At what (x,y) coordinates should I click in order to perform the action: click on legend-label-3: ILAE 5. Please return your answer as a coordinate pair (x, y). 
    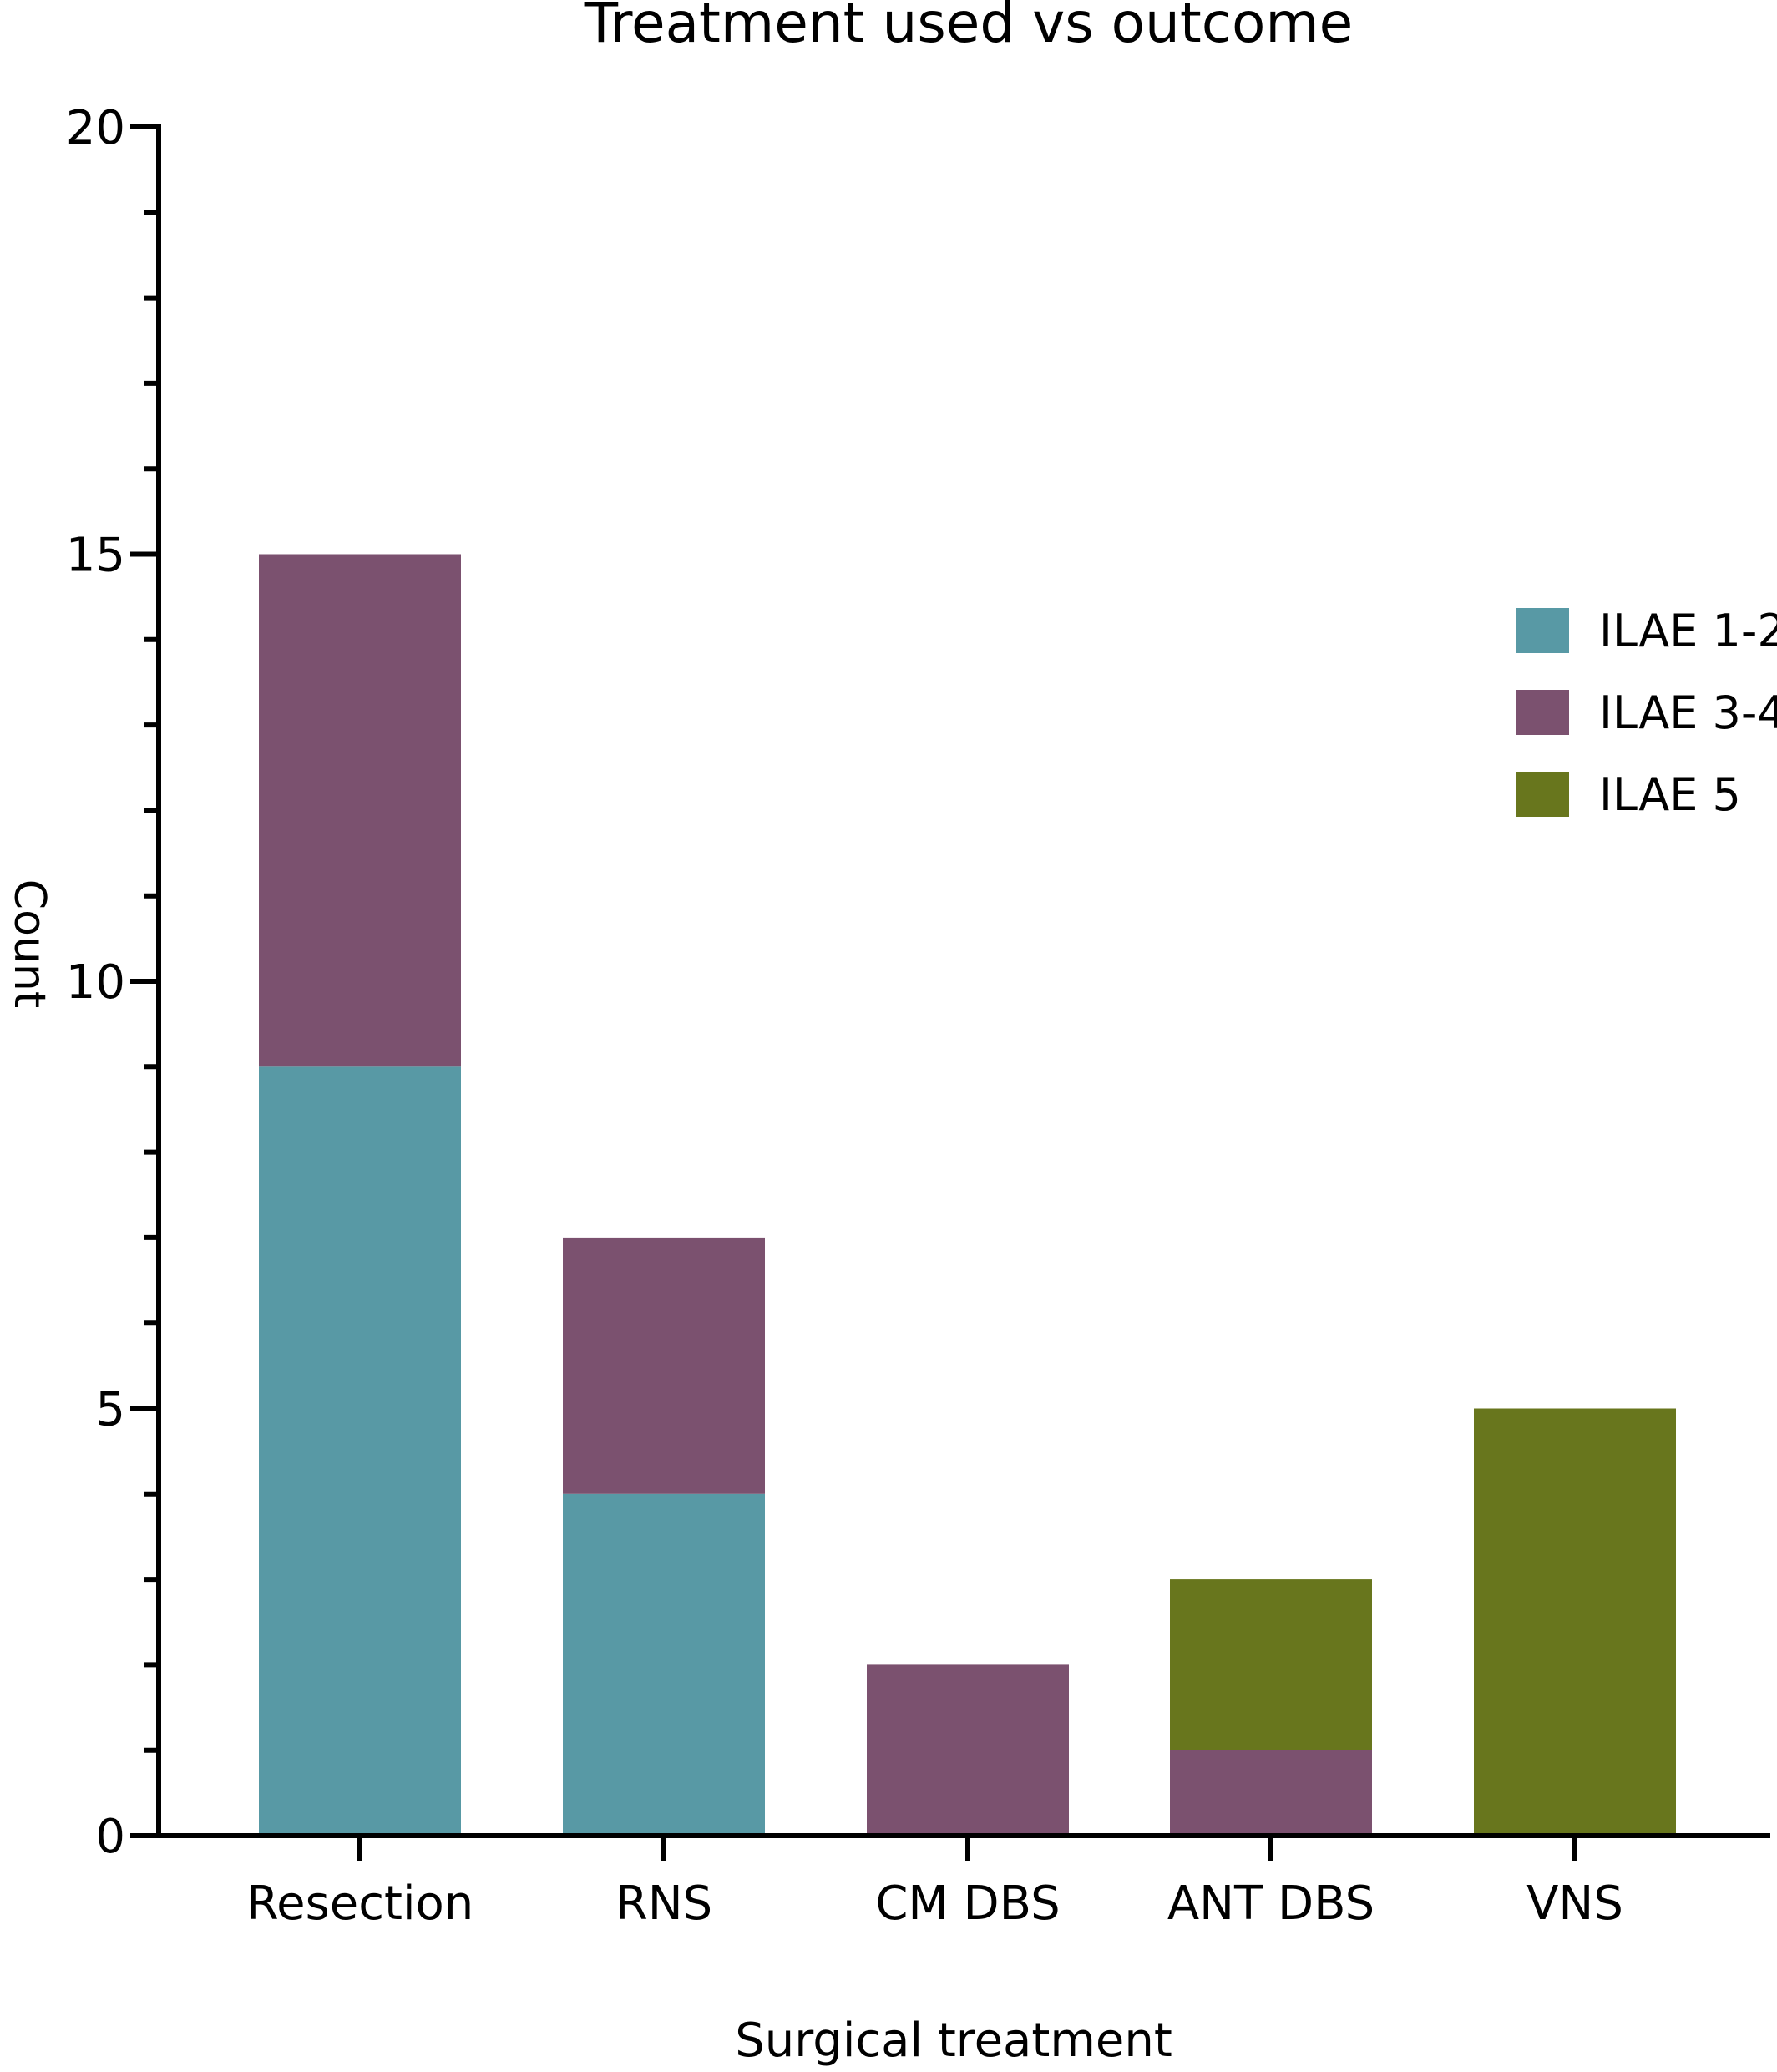
    Looking at the image, I should click on (1670, 794).